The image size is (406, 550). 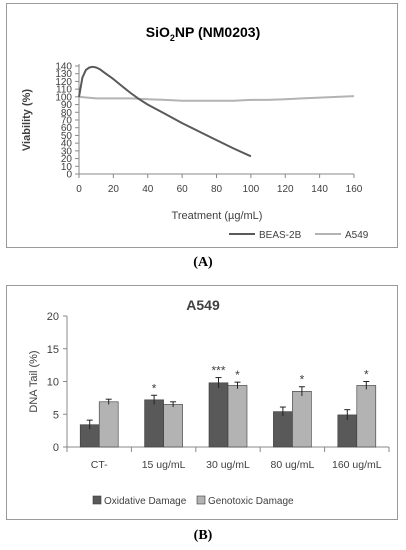 What do you see at coordinates (251, 501) in the screenshot?
I see `legend-label: Genotoxic Damage` at bounding box center [251, 501].